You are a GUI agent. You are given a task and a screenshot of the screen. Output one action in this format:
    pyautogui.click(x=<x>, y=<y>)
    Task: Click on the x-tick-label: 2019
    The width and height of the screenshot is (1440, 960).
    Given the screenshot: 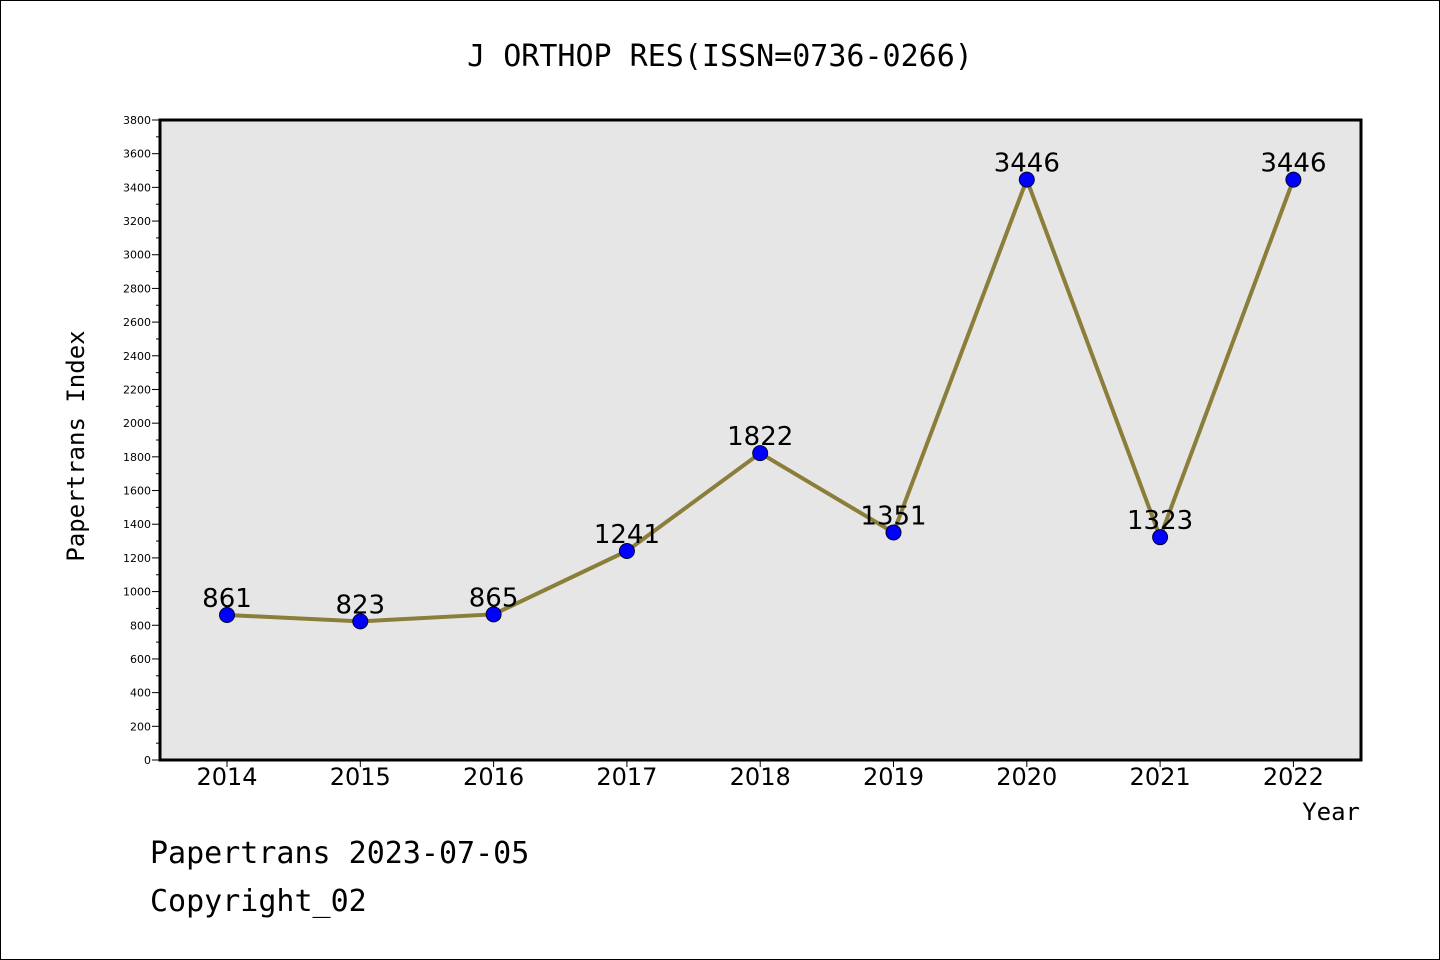 What is the action you would take?
    pyautogui.click(x=893, y=777)
    